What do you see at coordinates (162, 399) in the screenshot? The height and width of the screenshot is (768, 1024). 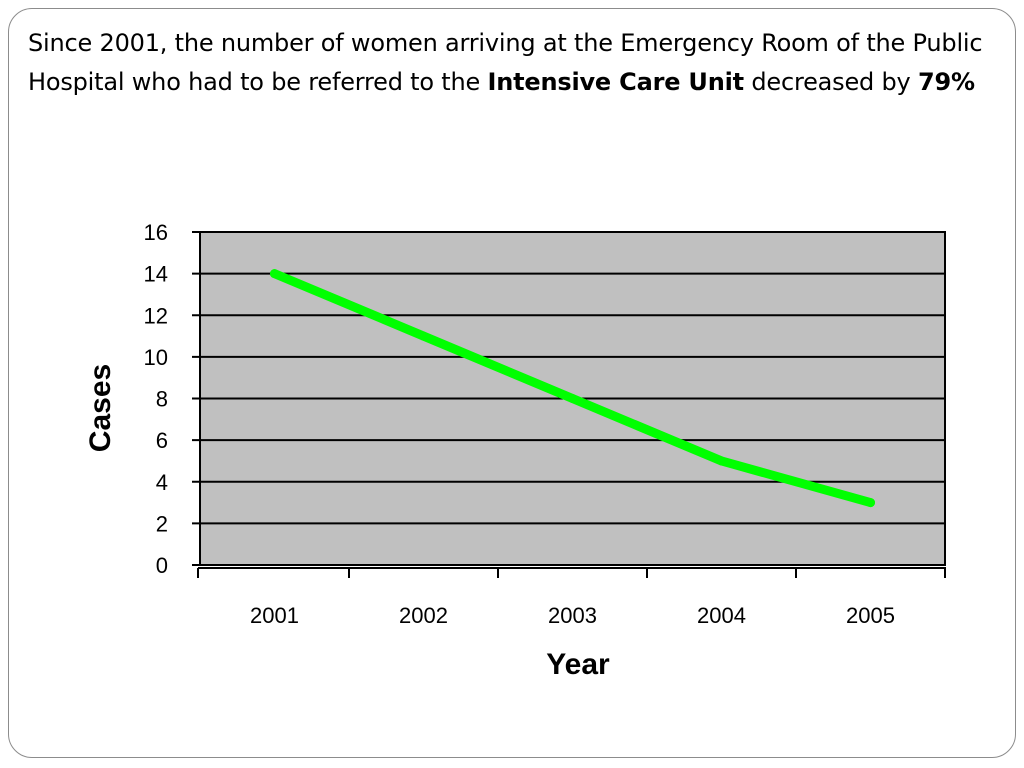 I see `y-tick-label: 8` at bounding box center [162, 399].